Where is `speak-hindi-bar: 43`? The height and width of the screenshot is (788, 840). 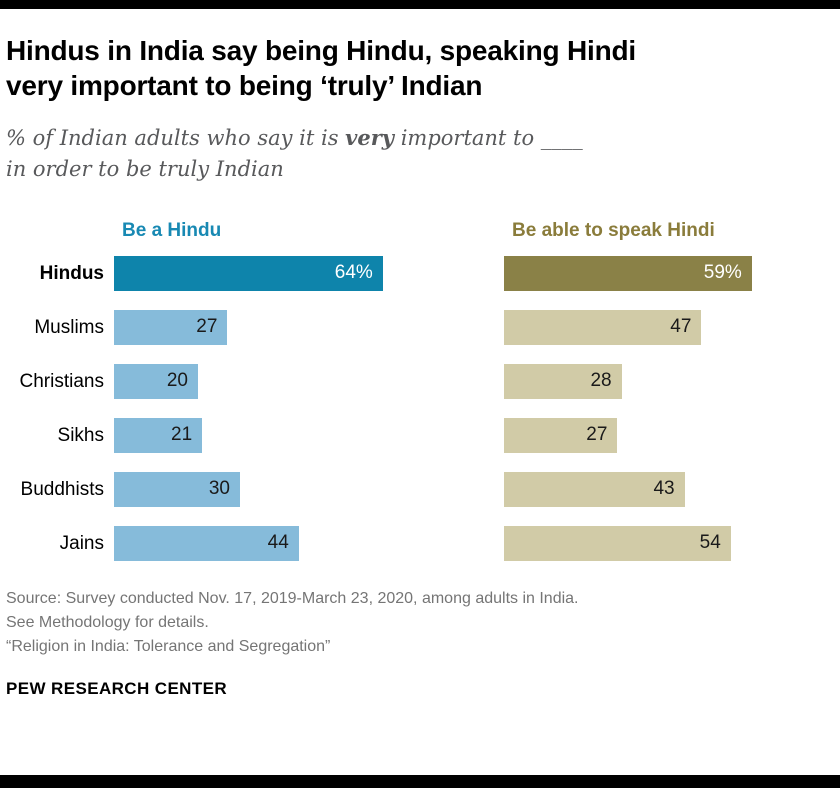
speak-hindi-bar: 43 is located at coordinates (594, 489).